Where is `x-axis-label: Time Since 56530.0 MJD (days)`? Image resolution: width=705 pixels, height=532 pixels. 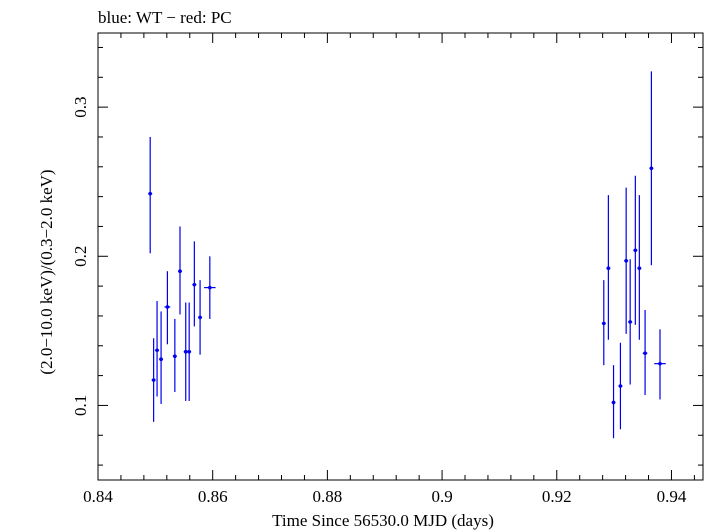
x-axis-label: Time Since 56530.0 MJD (days) is located at coordinates (383, 520).